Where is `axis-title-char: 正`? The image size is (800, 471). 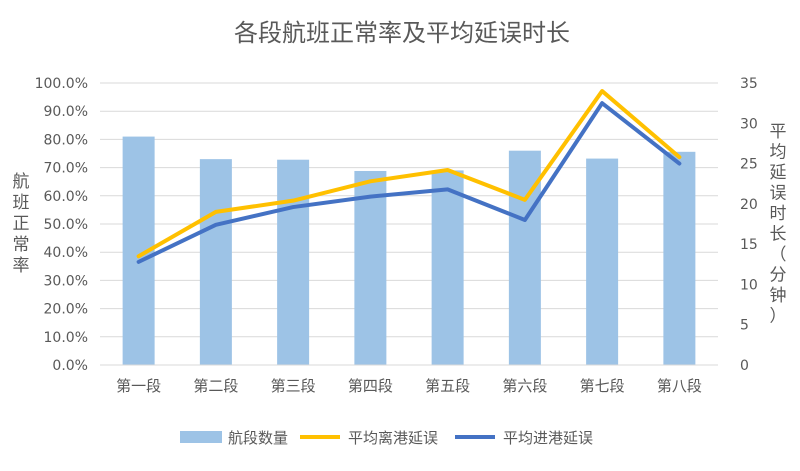
axis-title-char: 正 is located at coordinates (21, 224).